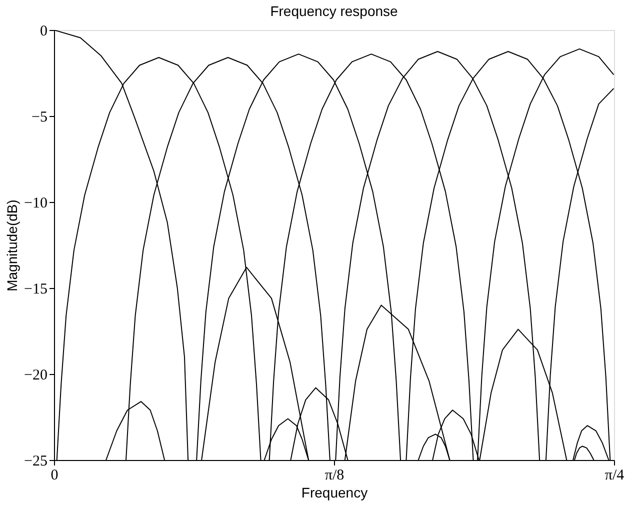 This screenshot has width=635, height=519. I want to click on y-tick-label: −5, so click(40, 118).